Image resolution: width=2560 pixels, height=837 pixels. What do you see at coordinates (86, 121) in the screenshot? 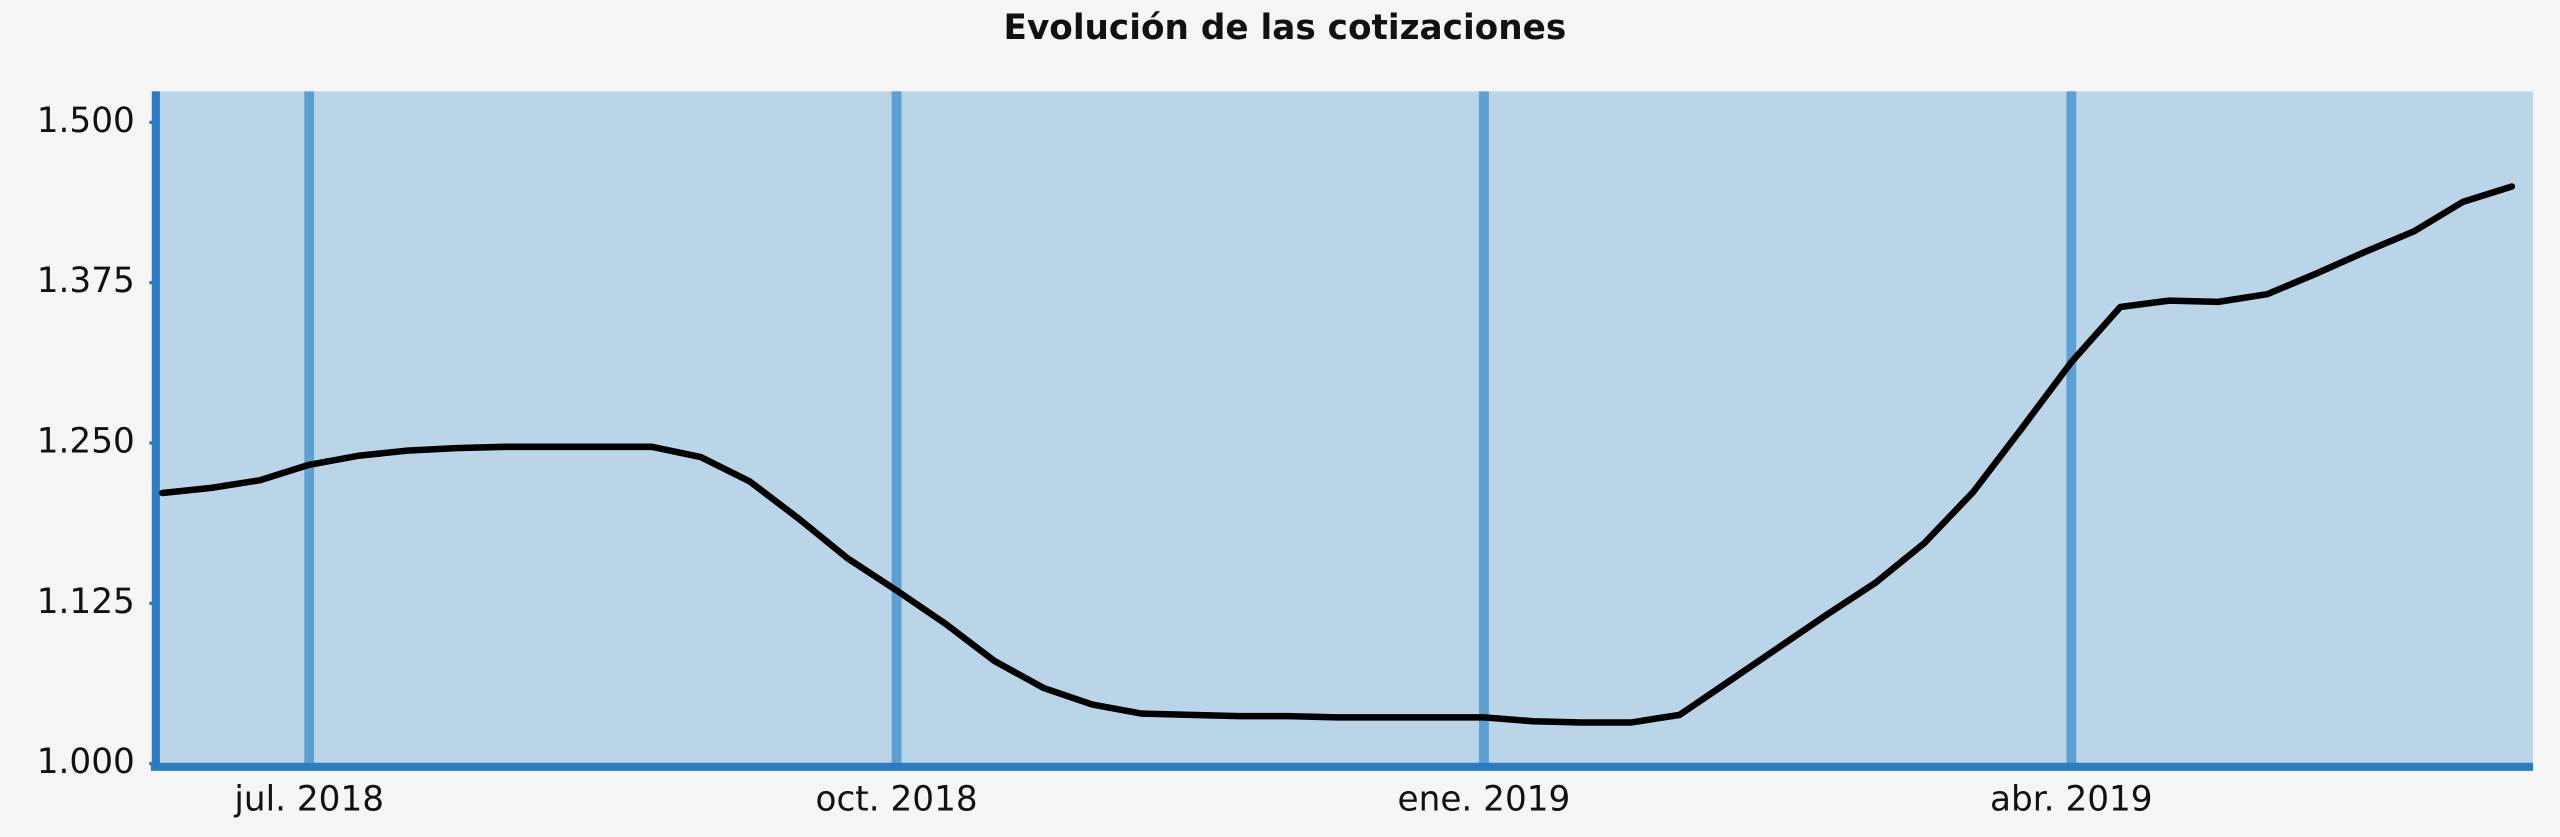
I see `y-tick-label: 1.500` at bounding box center [86, 121].